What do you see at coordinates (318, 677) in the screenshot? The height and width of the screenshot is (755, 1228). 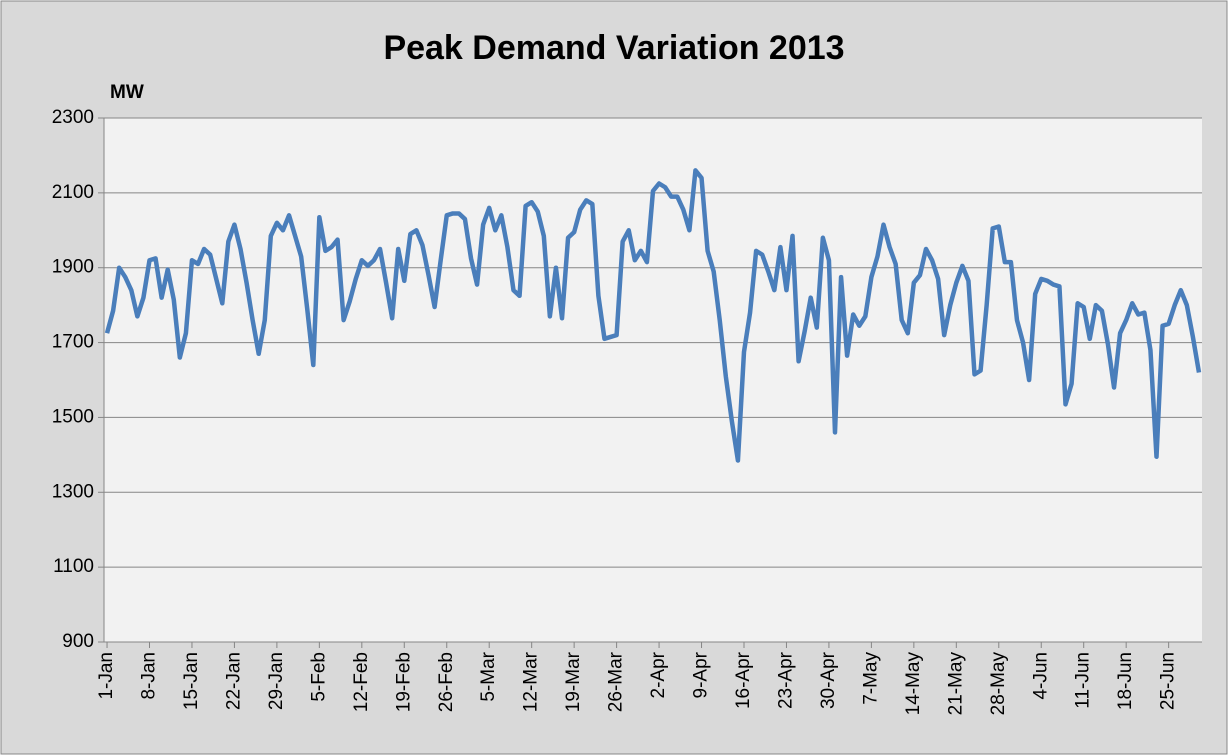 I see `x-tick-label: 5-Feb` at bounding box center [318, 677].